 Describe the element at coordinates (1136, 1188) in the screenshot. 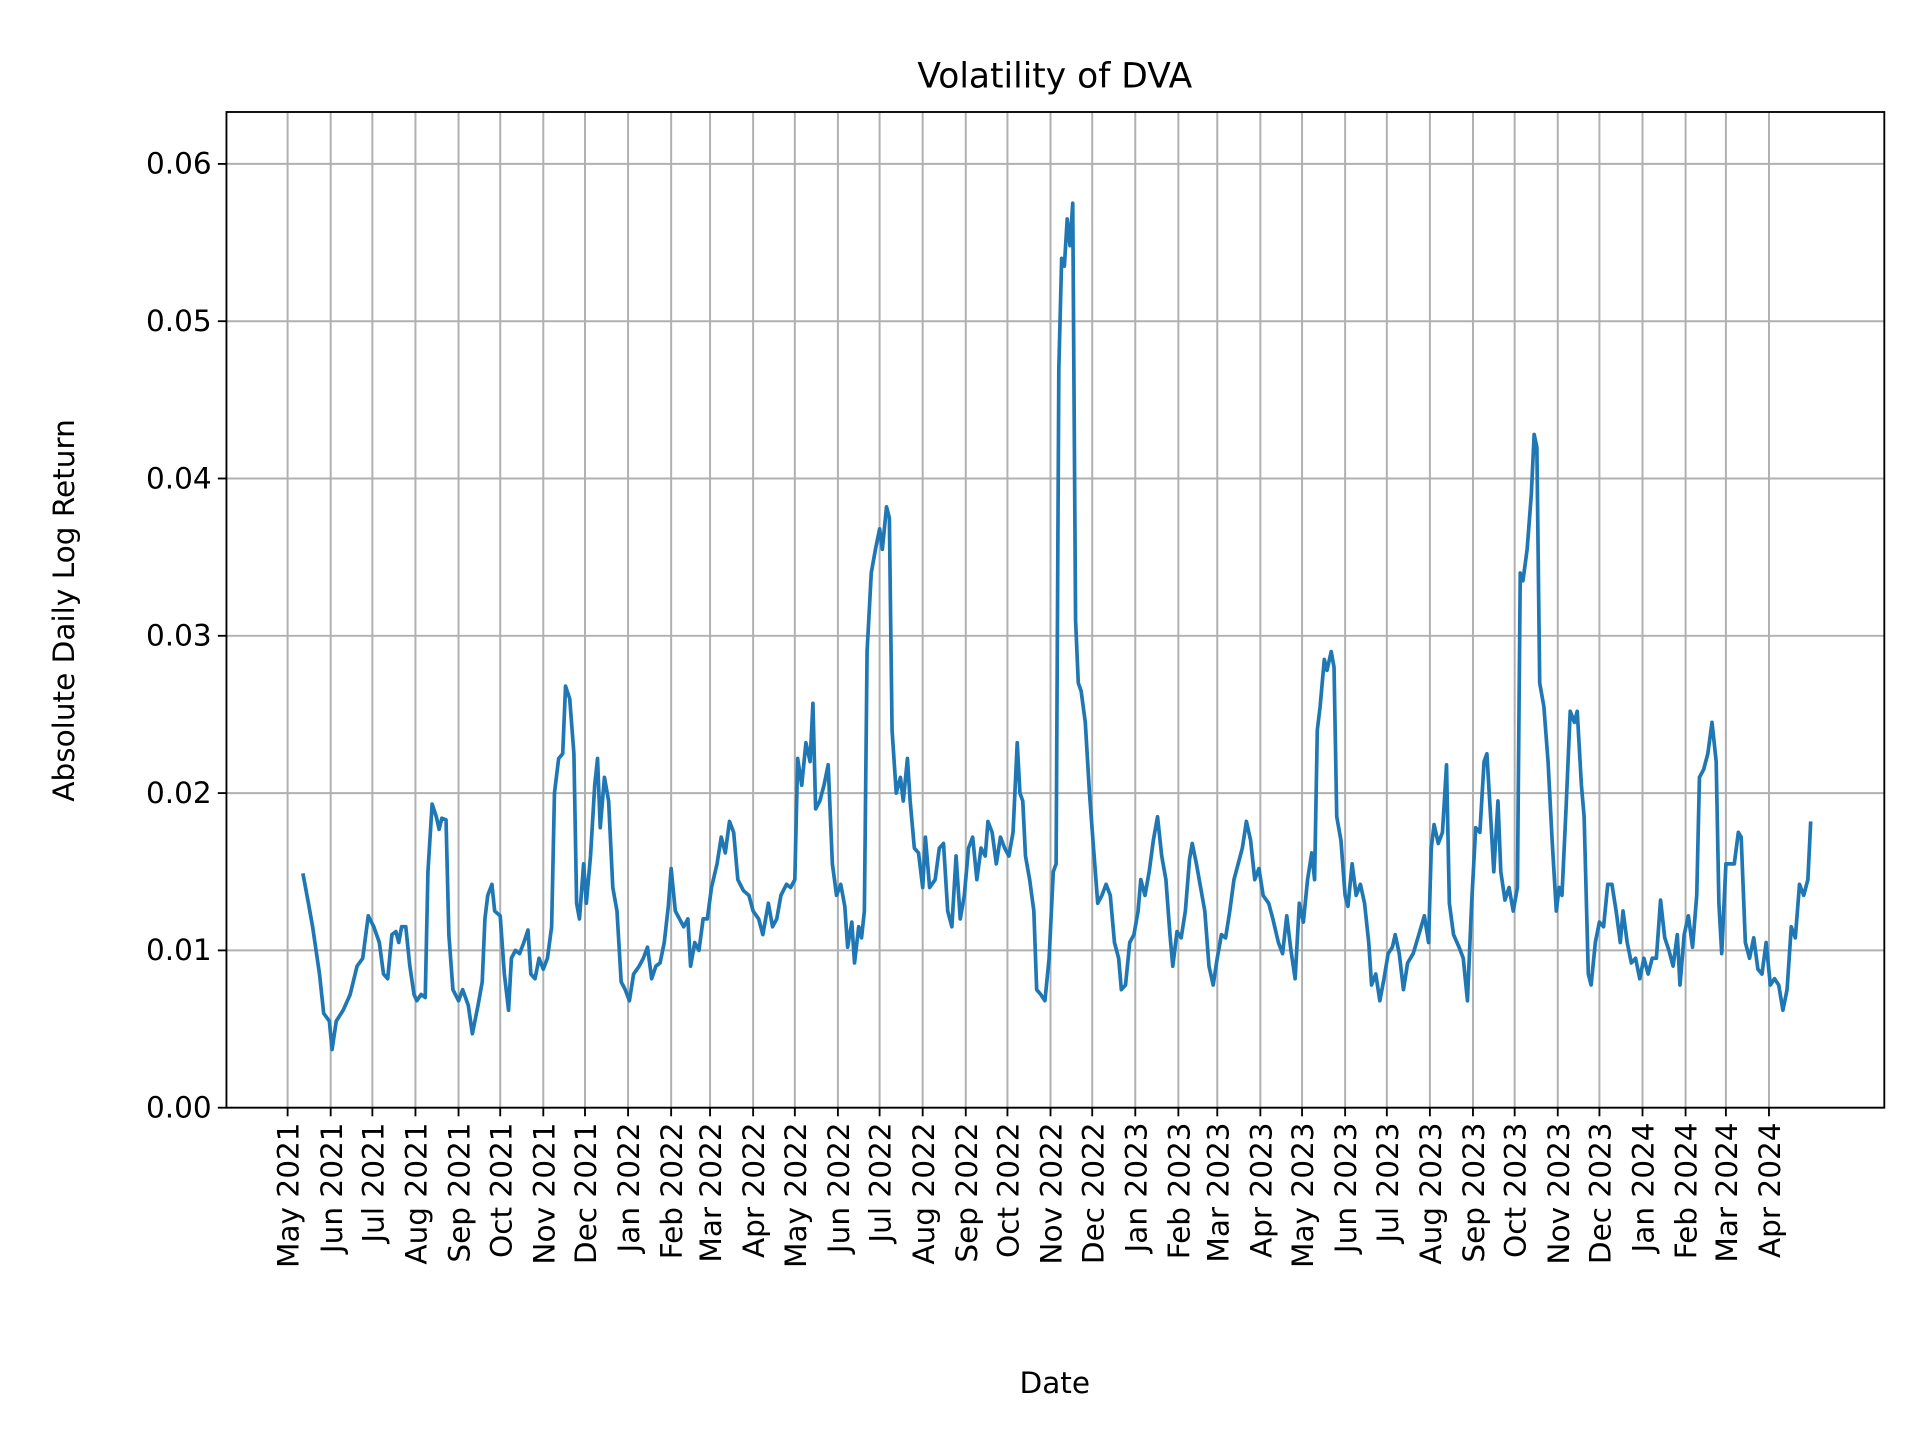

I see `x-tick-label: Jan 2023` at that location.